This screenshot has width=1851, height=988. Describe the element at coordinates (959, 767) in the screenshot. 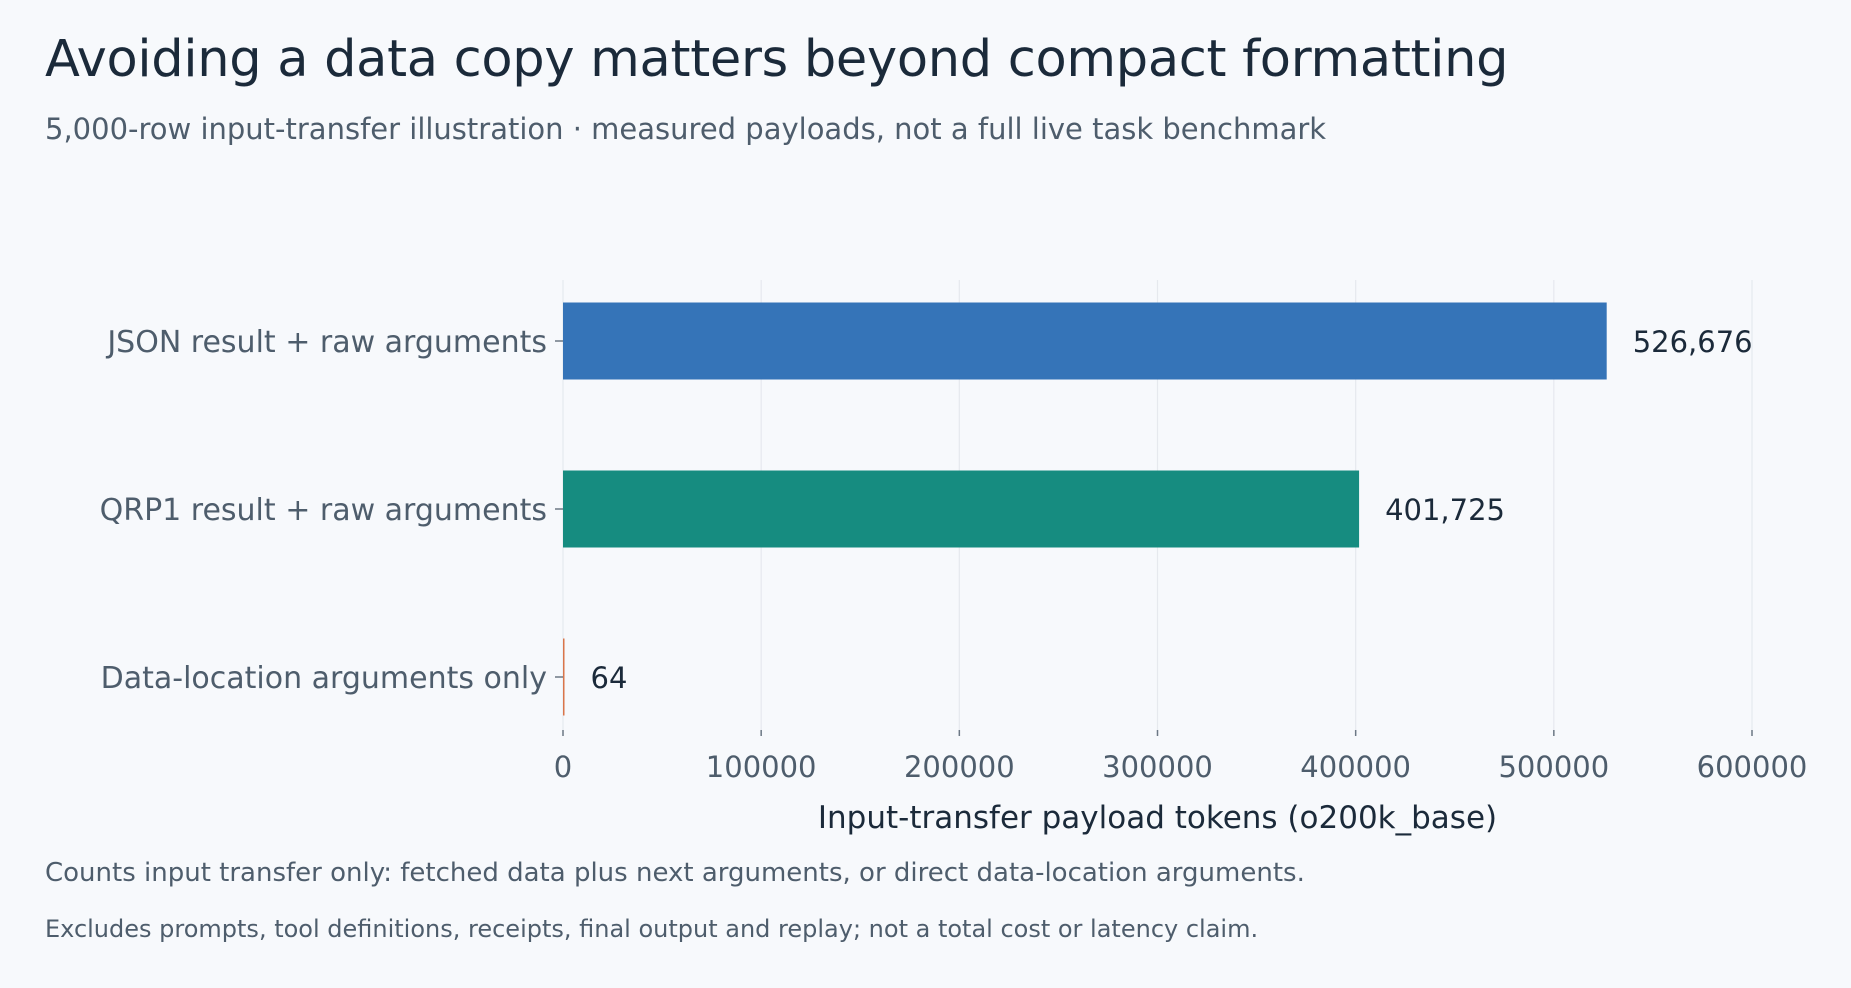

I see `x-tick-label-2: 200000` at that location.